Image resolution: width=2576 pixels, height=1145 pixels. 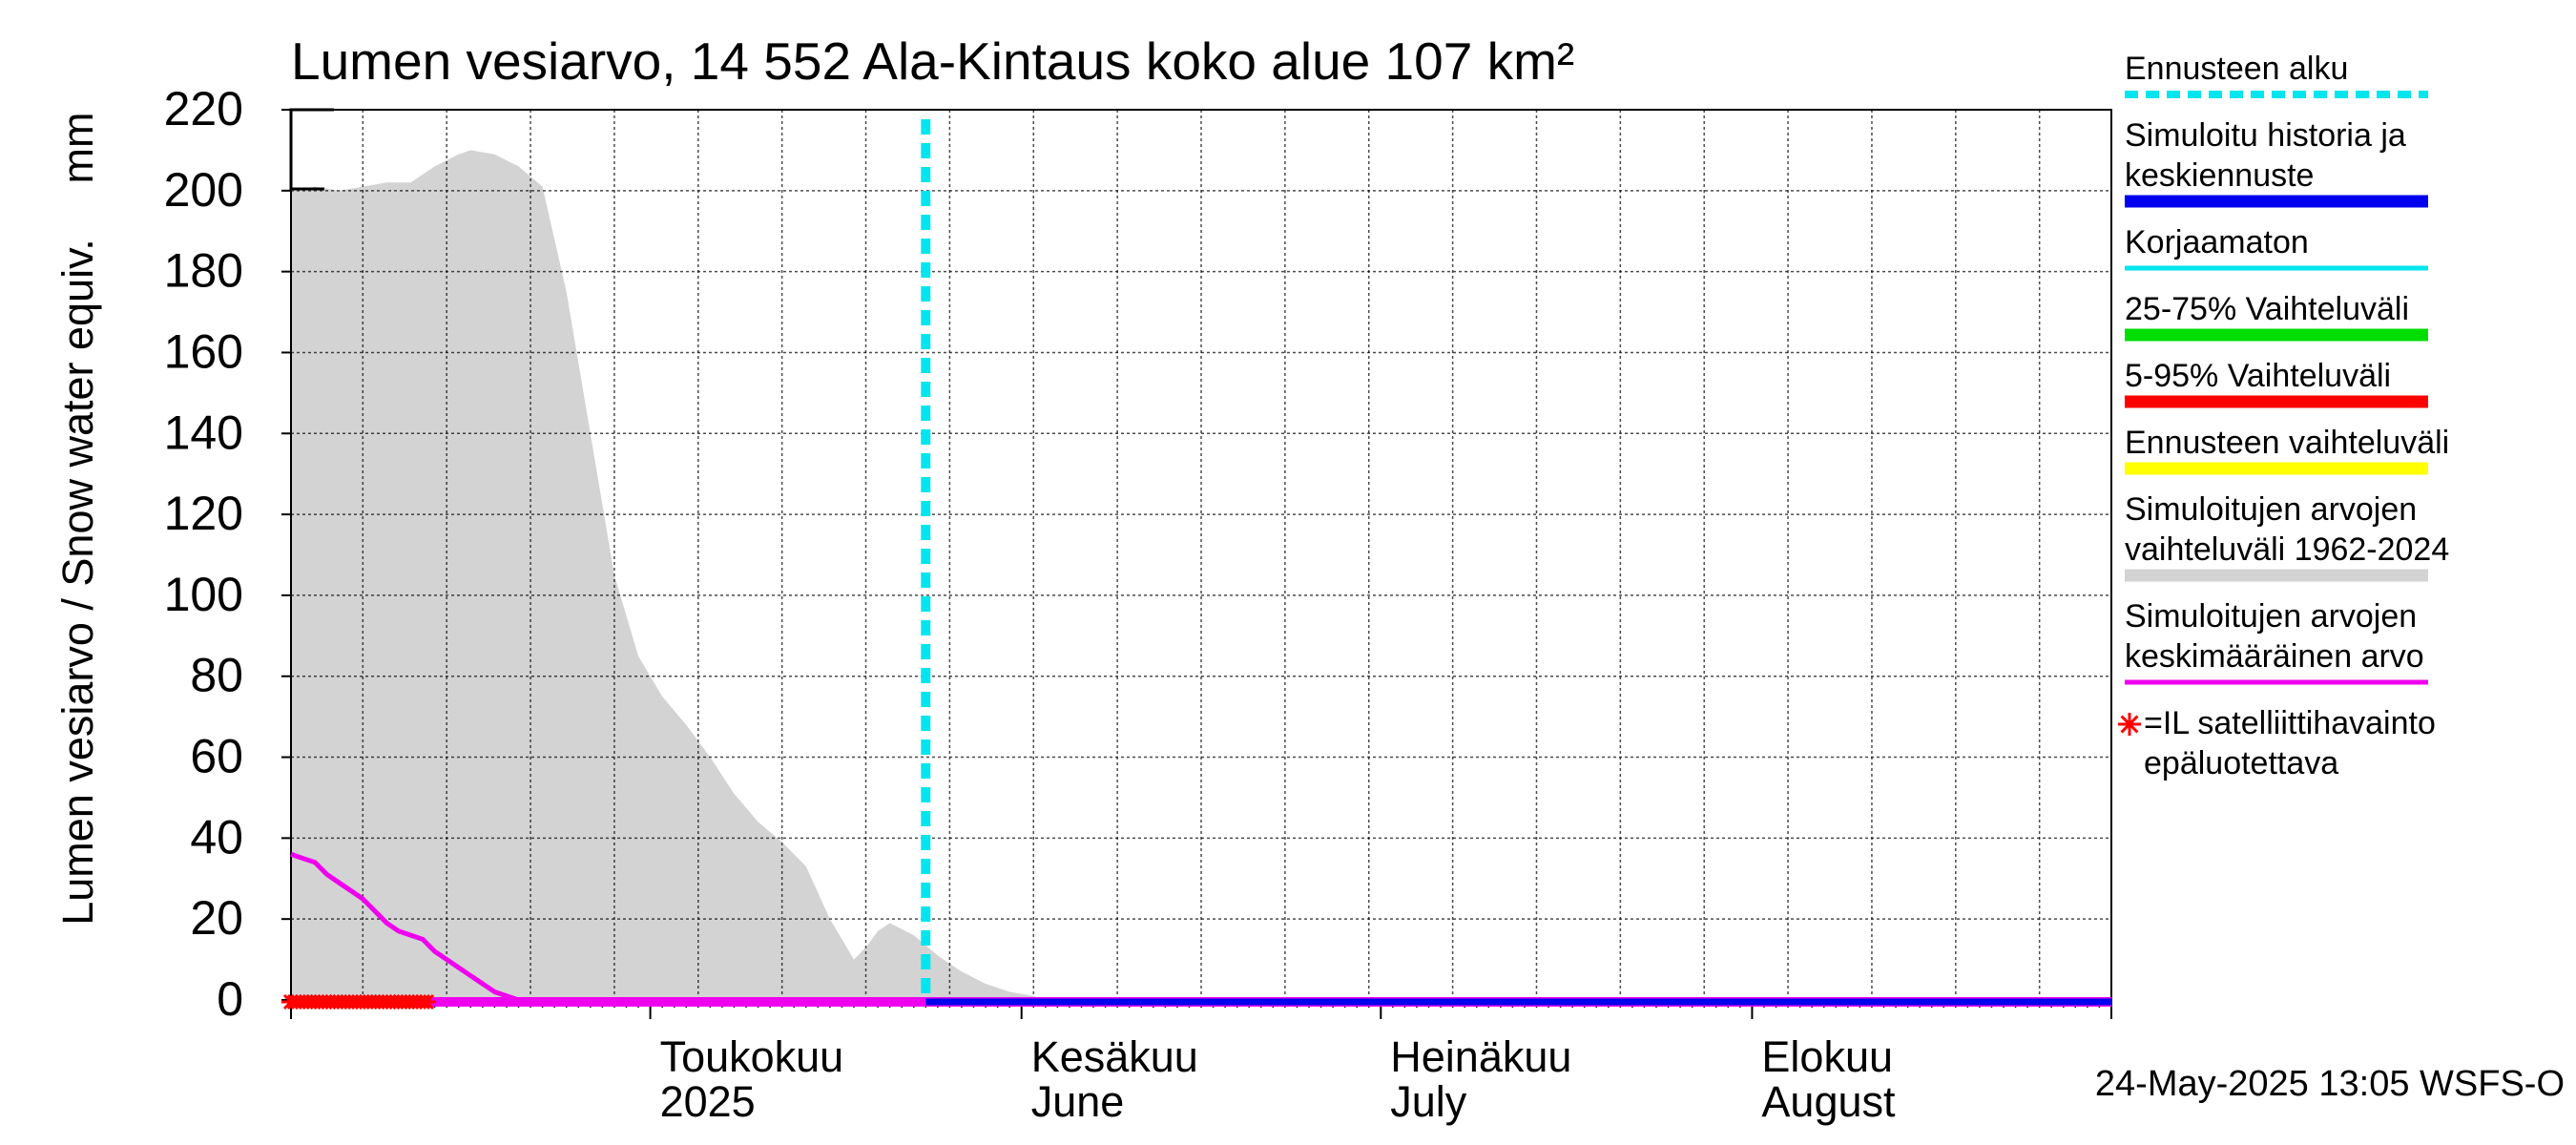 What do you see at coordinates (1828, 1101) in the screenshot?
I see `x-year-label: August` at bounding box center [1828, 1101].